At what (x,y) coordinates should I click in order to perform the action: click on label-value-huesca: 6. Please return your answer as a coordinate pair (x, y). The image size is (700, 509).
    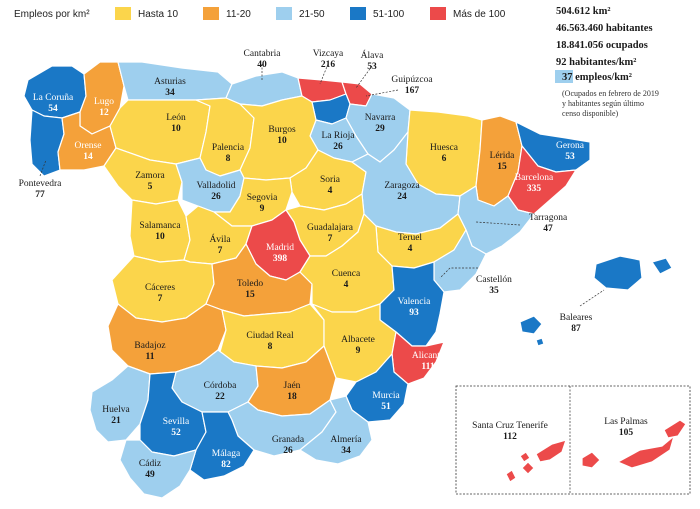
    Looking at the image, I should click on (444, 159).